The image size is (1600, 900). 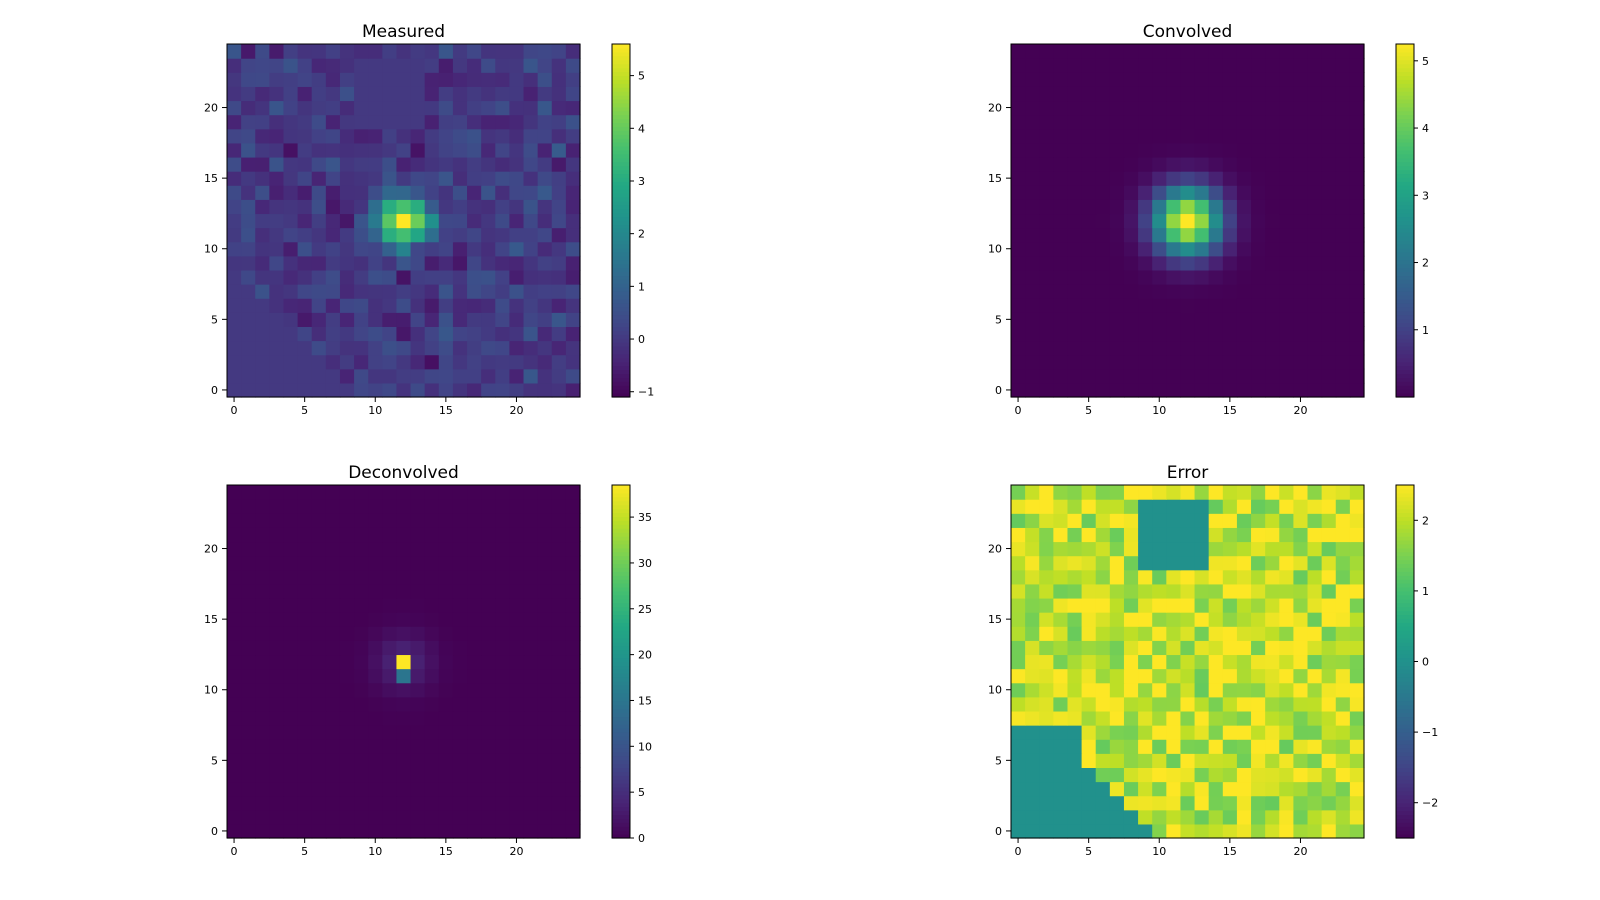 I want to click on x-tick-label: 10, so click(x=375, y=410).